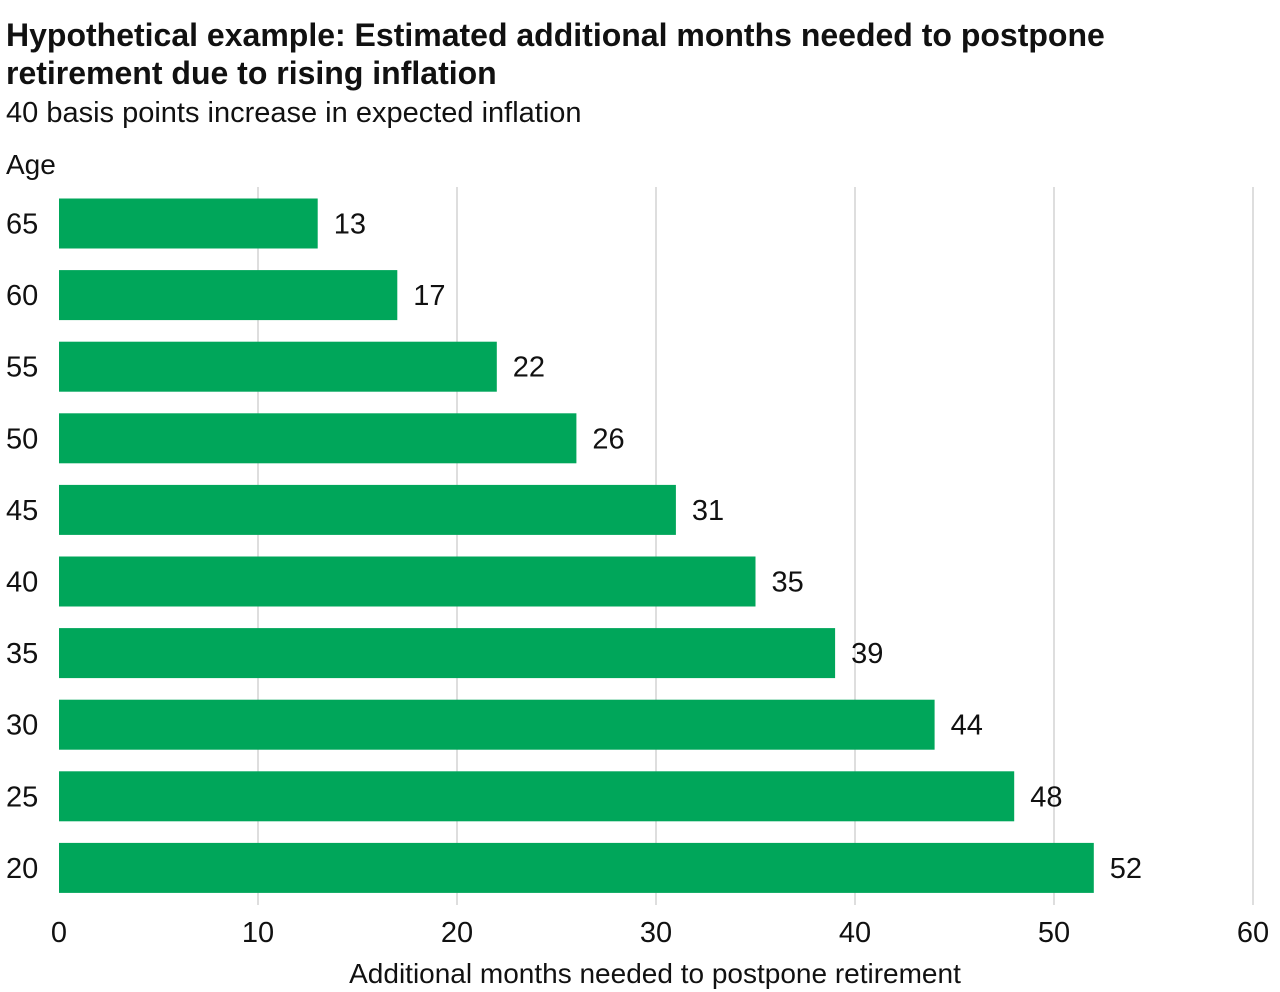 The width and height of the screenshot is (1280, 992). What do you see at coordinates (855, 933) in the screenshot?
I see `x-tick-label: 40` at bounding box center [855, 933].